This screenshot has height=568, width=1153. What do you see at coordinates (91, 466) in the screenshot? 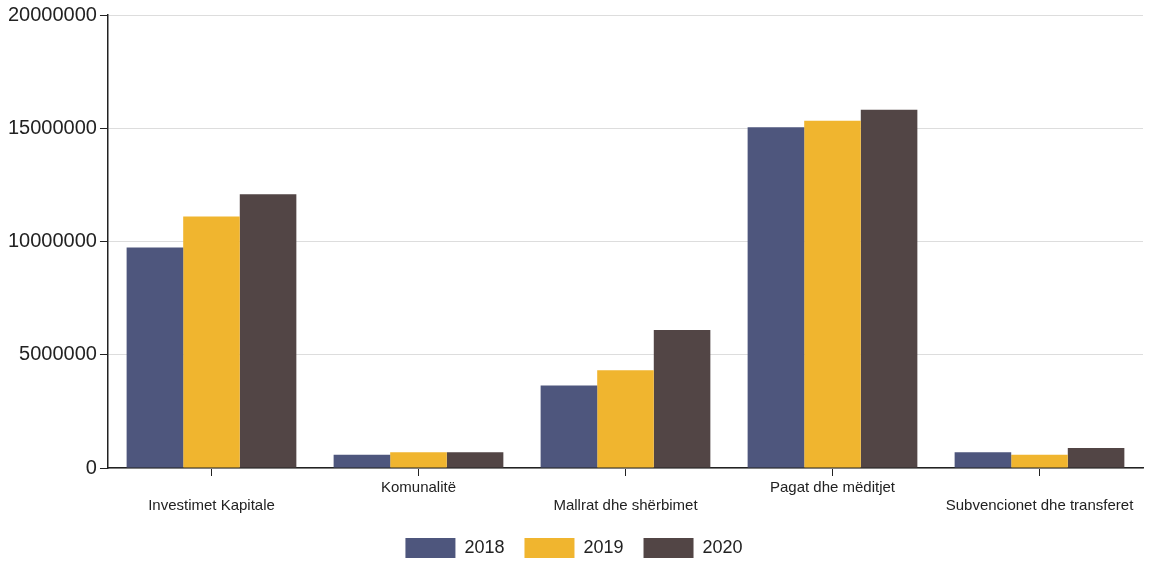
I see `y-tick-label: 0` at bounding box center [91, 466].